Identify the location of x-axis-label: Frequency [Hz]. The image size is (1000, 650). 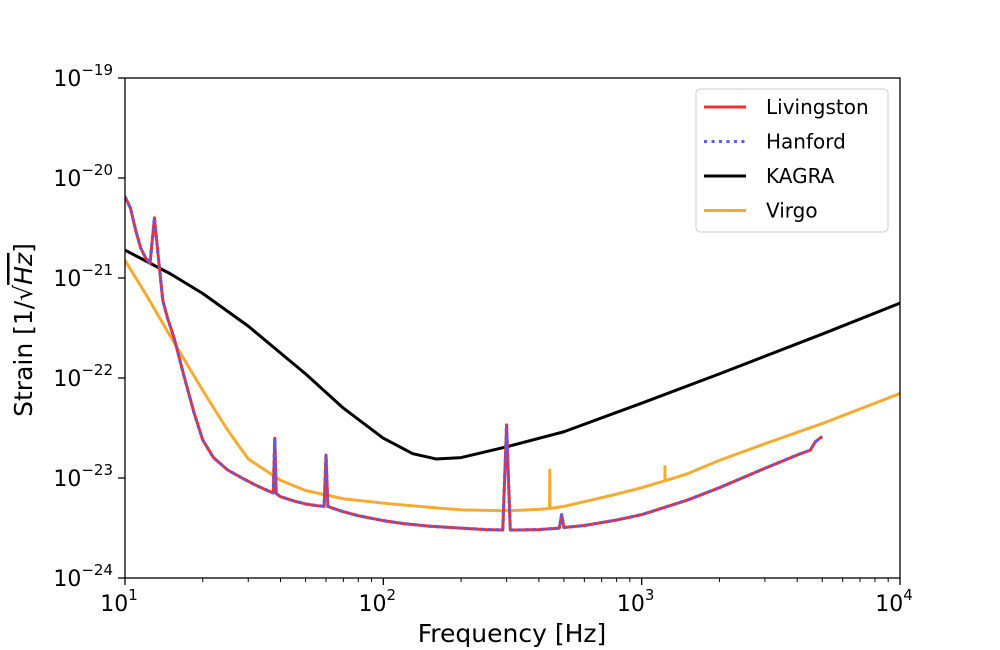
(512, 633).